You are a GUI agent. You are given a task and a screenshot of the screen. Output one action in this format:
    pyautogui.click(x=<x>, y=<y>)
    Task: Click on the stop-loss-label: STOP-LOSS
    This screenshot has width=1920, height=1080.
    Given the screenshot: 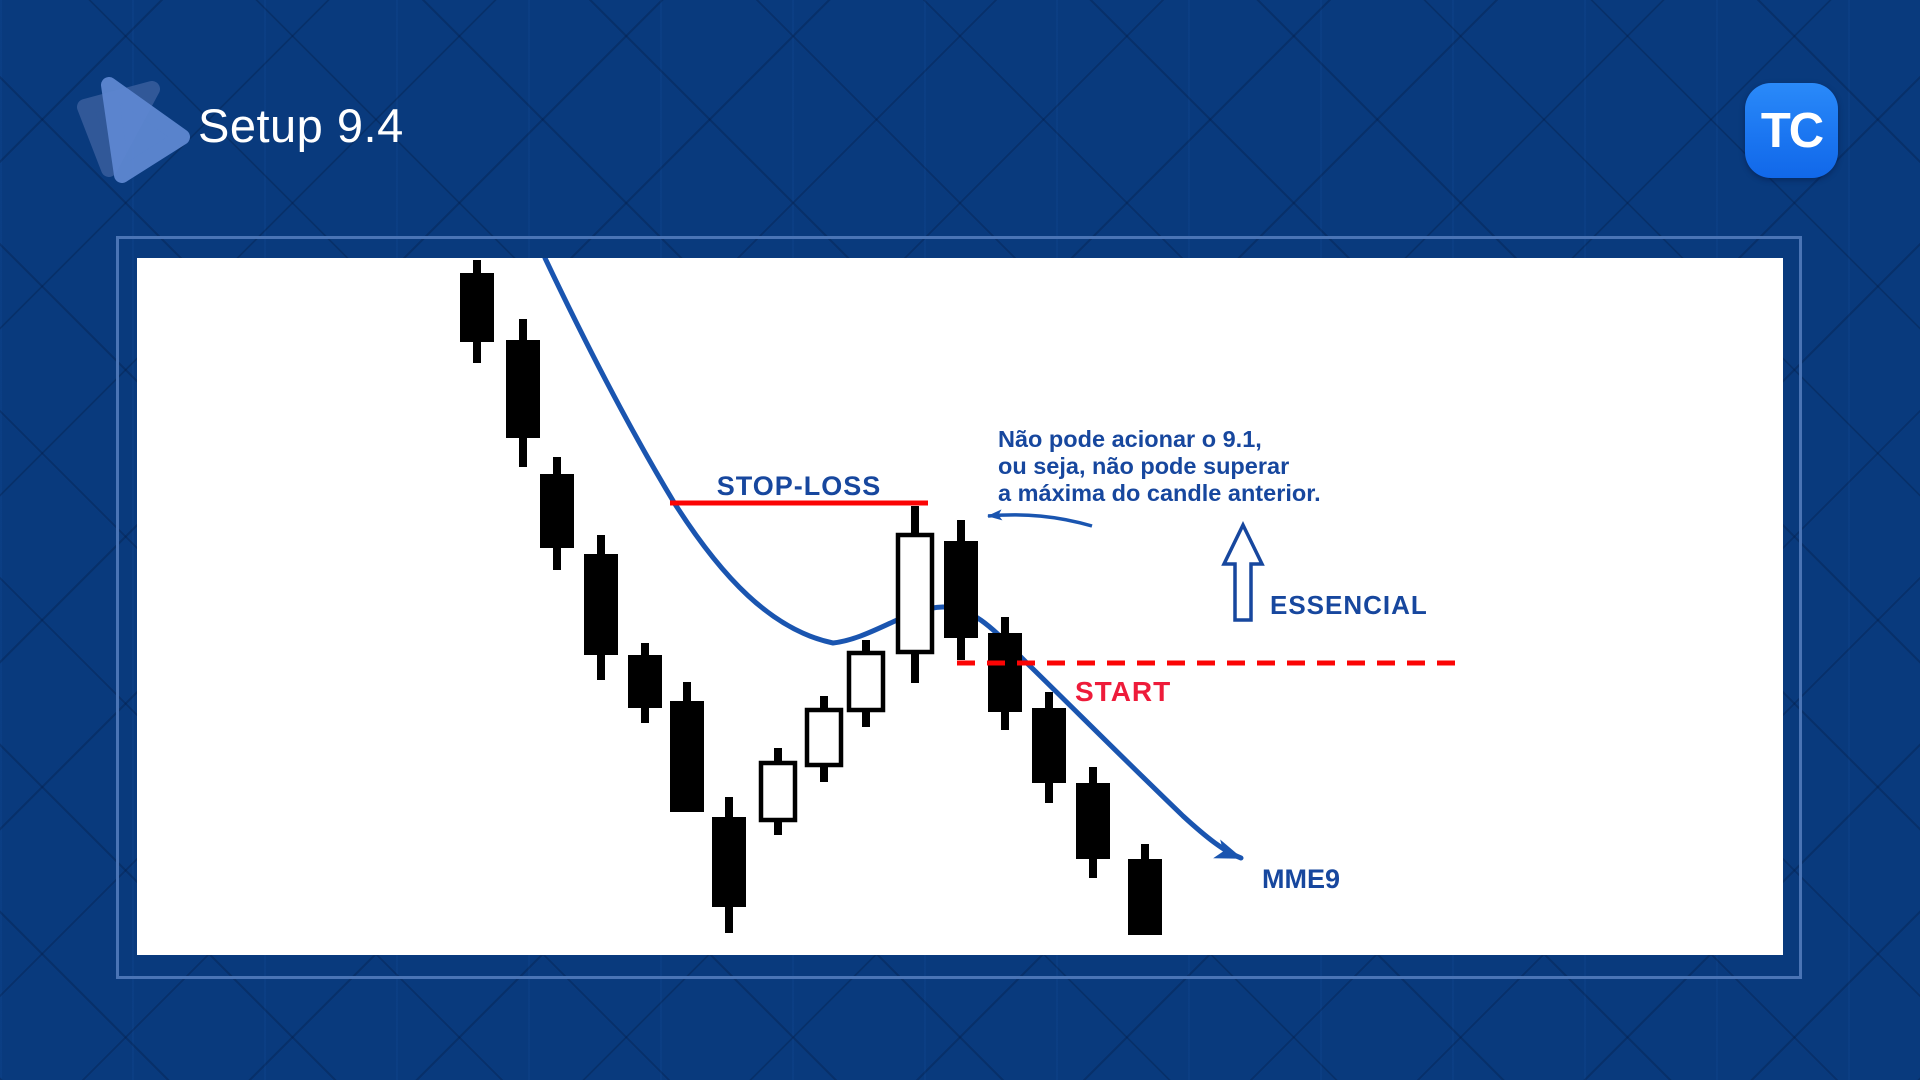 What is the action you would take?
    pyautogui.click(x=799, y=486)
    